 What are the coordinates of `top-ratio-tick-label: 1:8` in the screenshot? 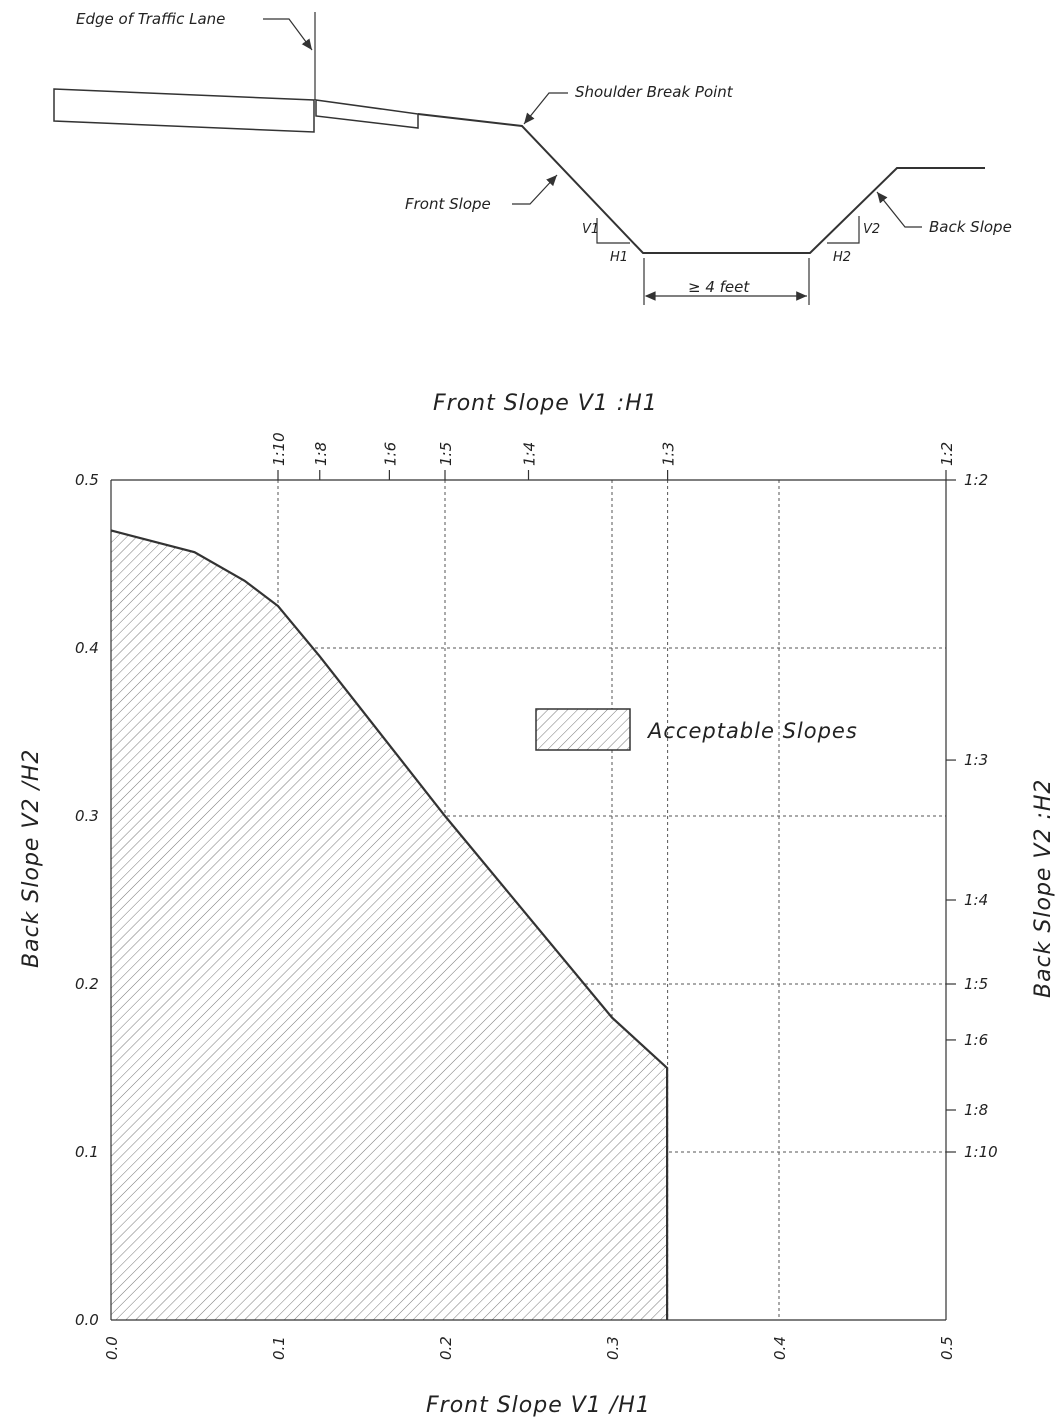 It's located at (321, 454).